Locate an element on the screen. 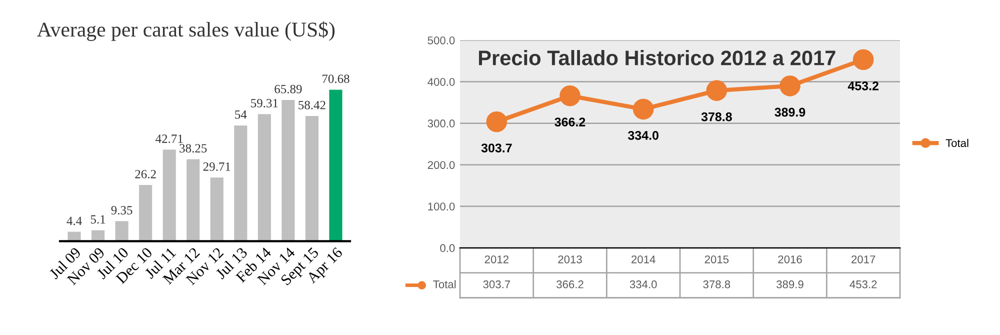 Image resolution: width=1000 pixels, height=335 pixels. text: 378.8 is located at coordinates (716, 117).